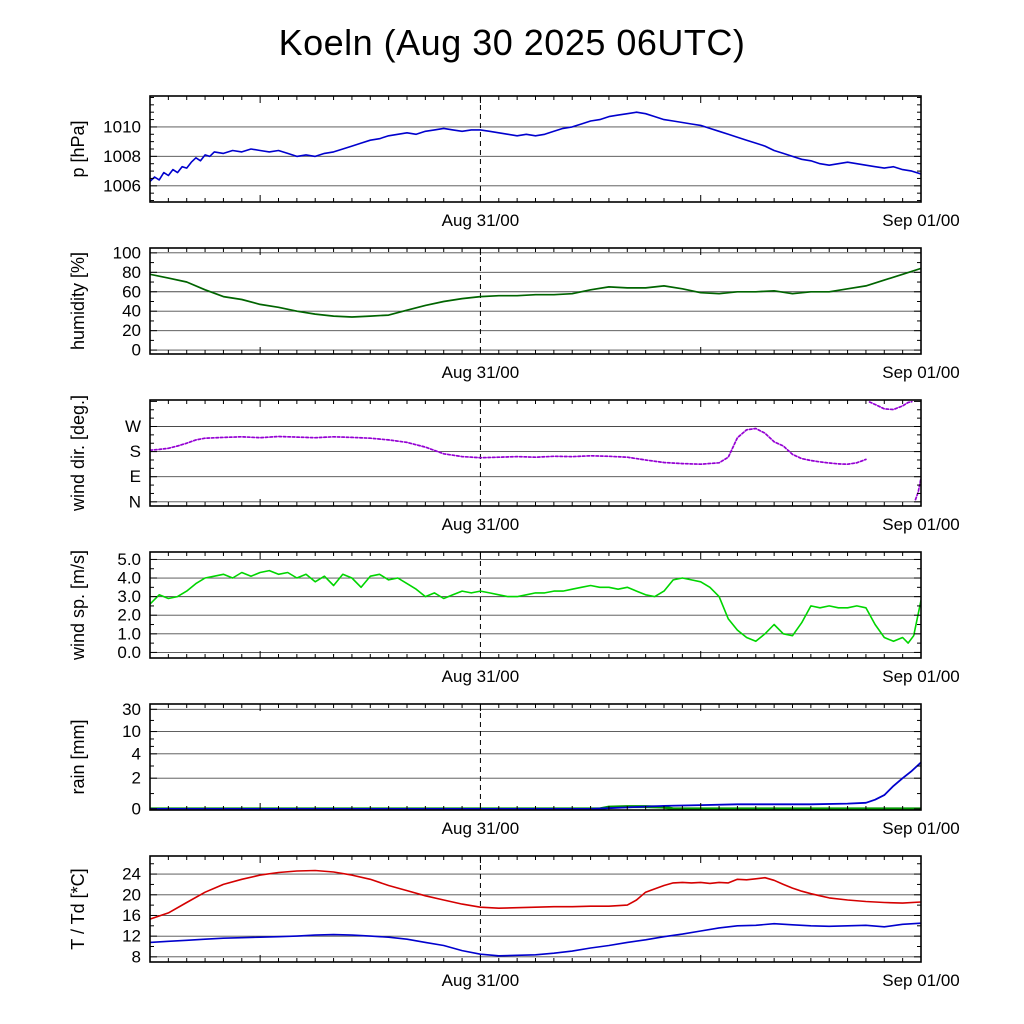 This screenshot has width=1024, height=1024. I want to click on pressure-ticks, so click(535, 149).